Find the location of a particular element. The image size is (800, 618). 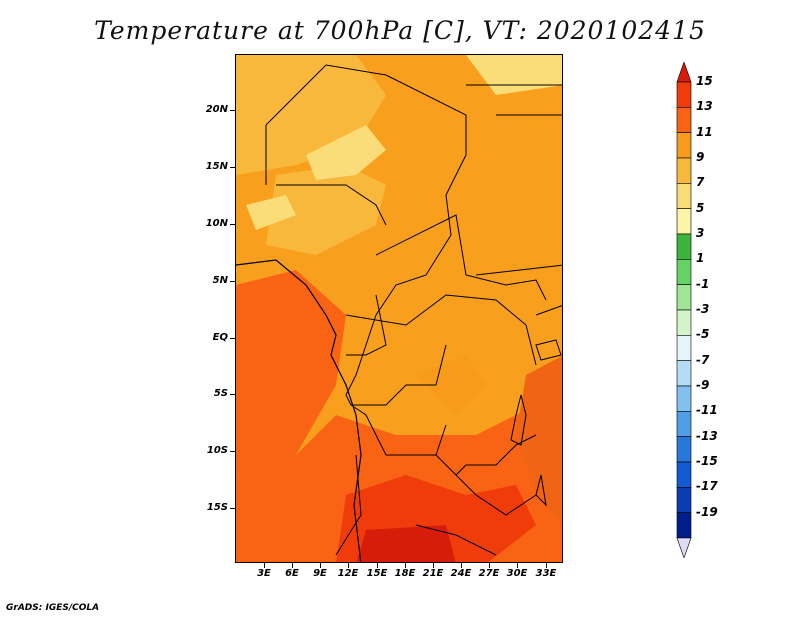

colorbar-tick-label: -3 is located at coordinates (703, 309).